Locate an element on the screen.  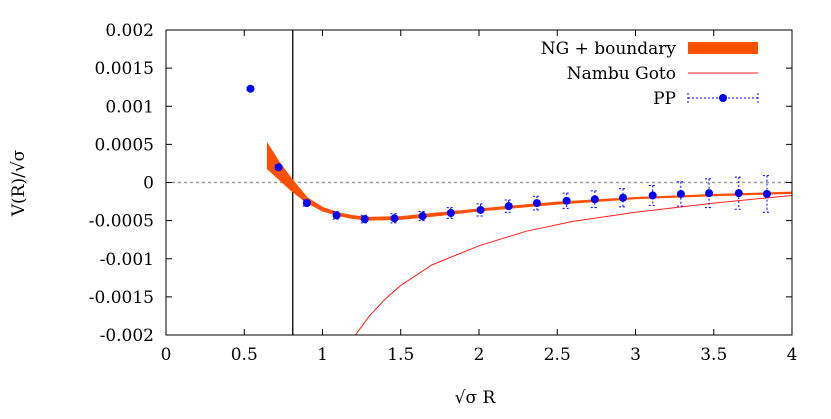
legend-marker is located at coordinates (723, 98).